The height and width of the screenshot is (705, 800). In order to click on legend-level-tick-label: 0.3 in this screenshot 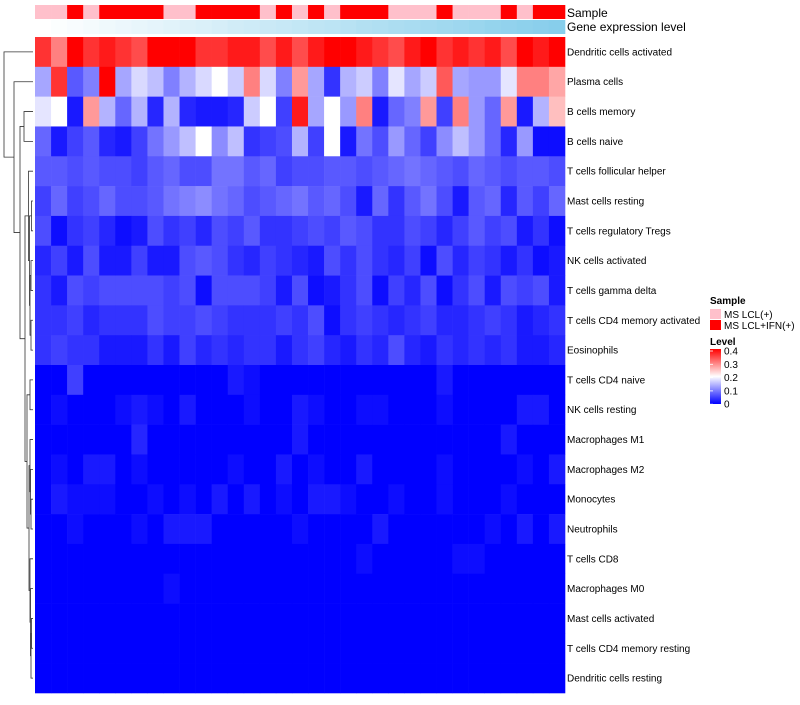, I will do `click(731, 365)`.